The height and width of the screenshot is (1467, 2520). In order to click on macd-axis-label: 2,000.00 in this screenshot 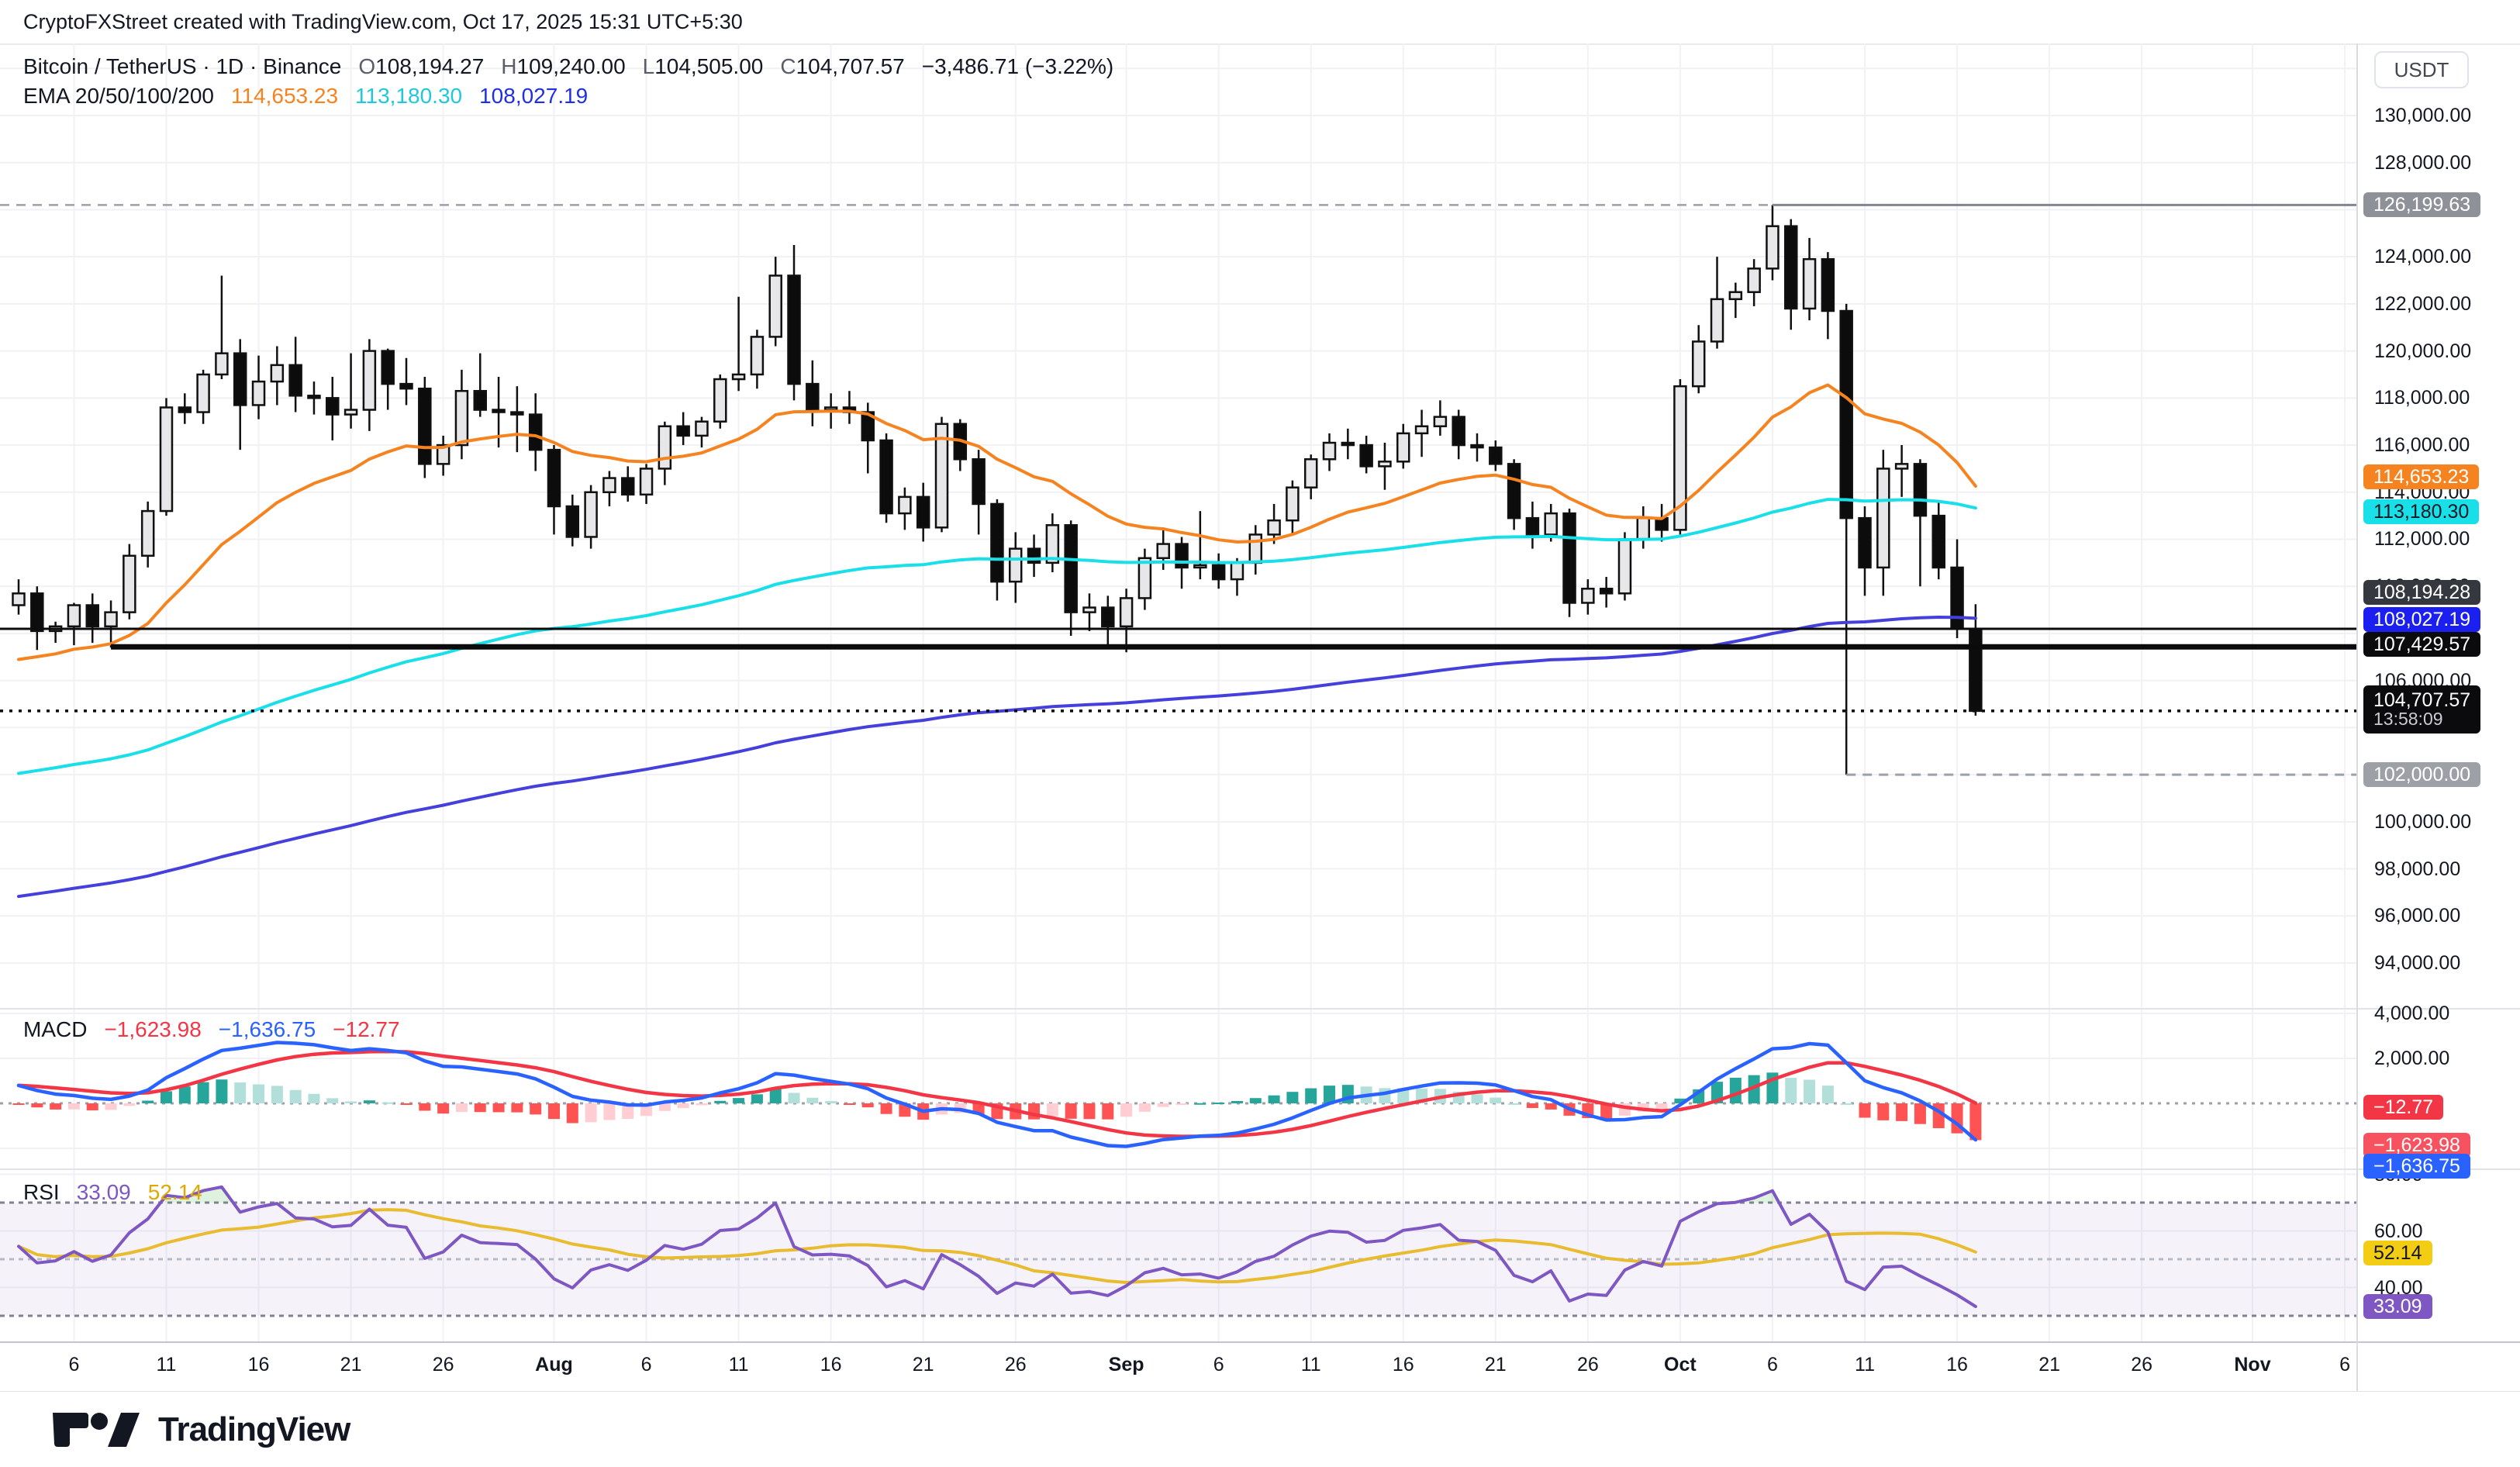, I will do `click(2412, 1058)`.